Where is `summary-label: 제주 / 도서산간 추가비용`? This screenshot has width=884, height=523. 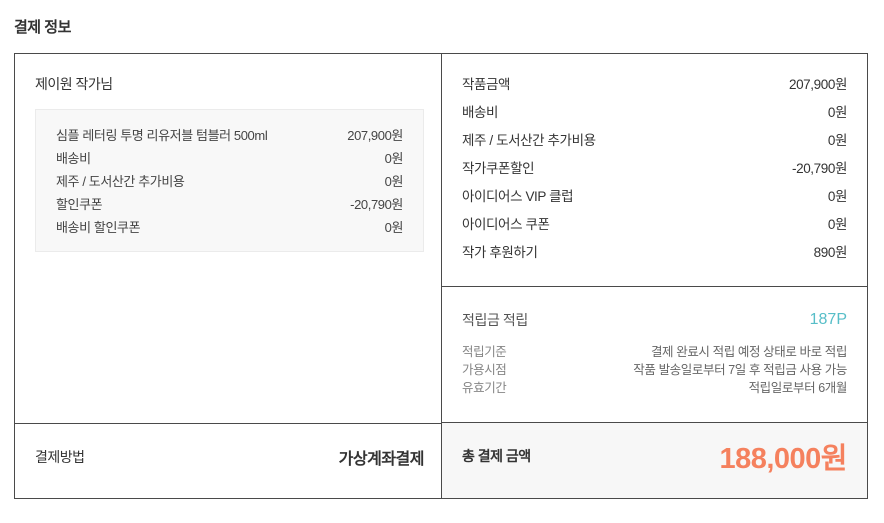
summary-label: 제주 / 도서산간 추가비용 is located at coordinates (529, 140).